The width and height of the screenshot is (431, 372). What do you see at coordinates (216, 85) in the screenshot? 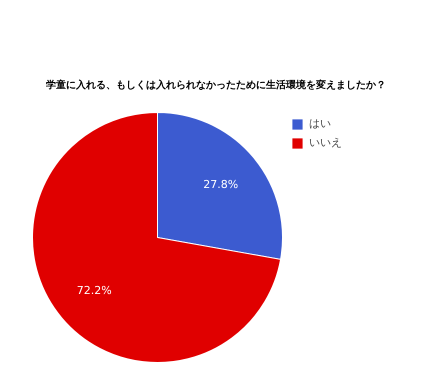
I see `chart-title: 学童に入れる、もしくは入れられなかったために生活環境を変えましたか？` at bounding box center [216, 85].